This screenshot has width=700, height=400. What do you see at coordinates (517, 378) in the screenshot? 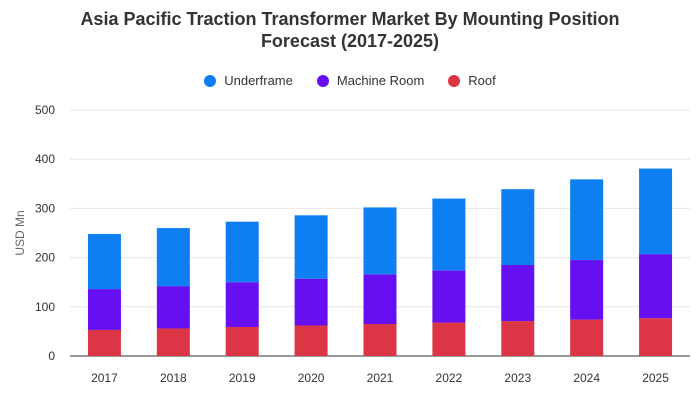
I see `x-tick-label-2023: 2023` at bounding box center [517, 378].